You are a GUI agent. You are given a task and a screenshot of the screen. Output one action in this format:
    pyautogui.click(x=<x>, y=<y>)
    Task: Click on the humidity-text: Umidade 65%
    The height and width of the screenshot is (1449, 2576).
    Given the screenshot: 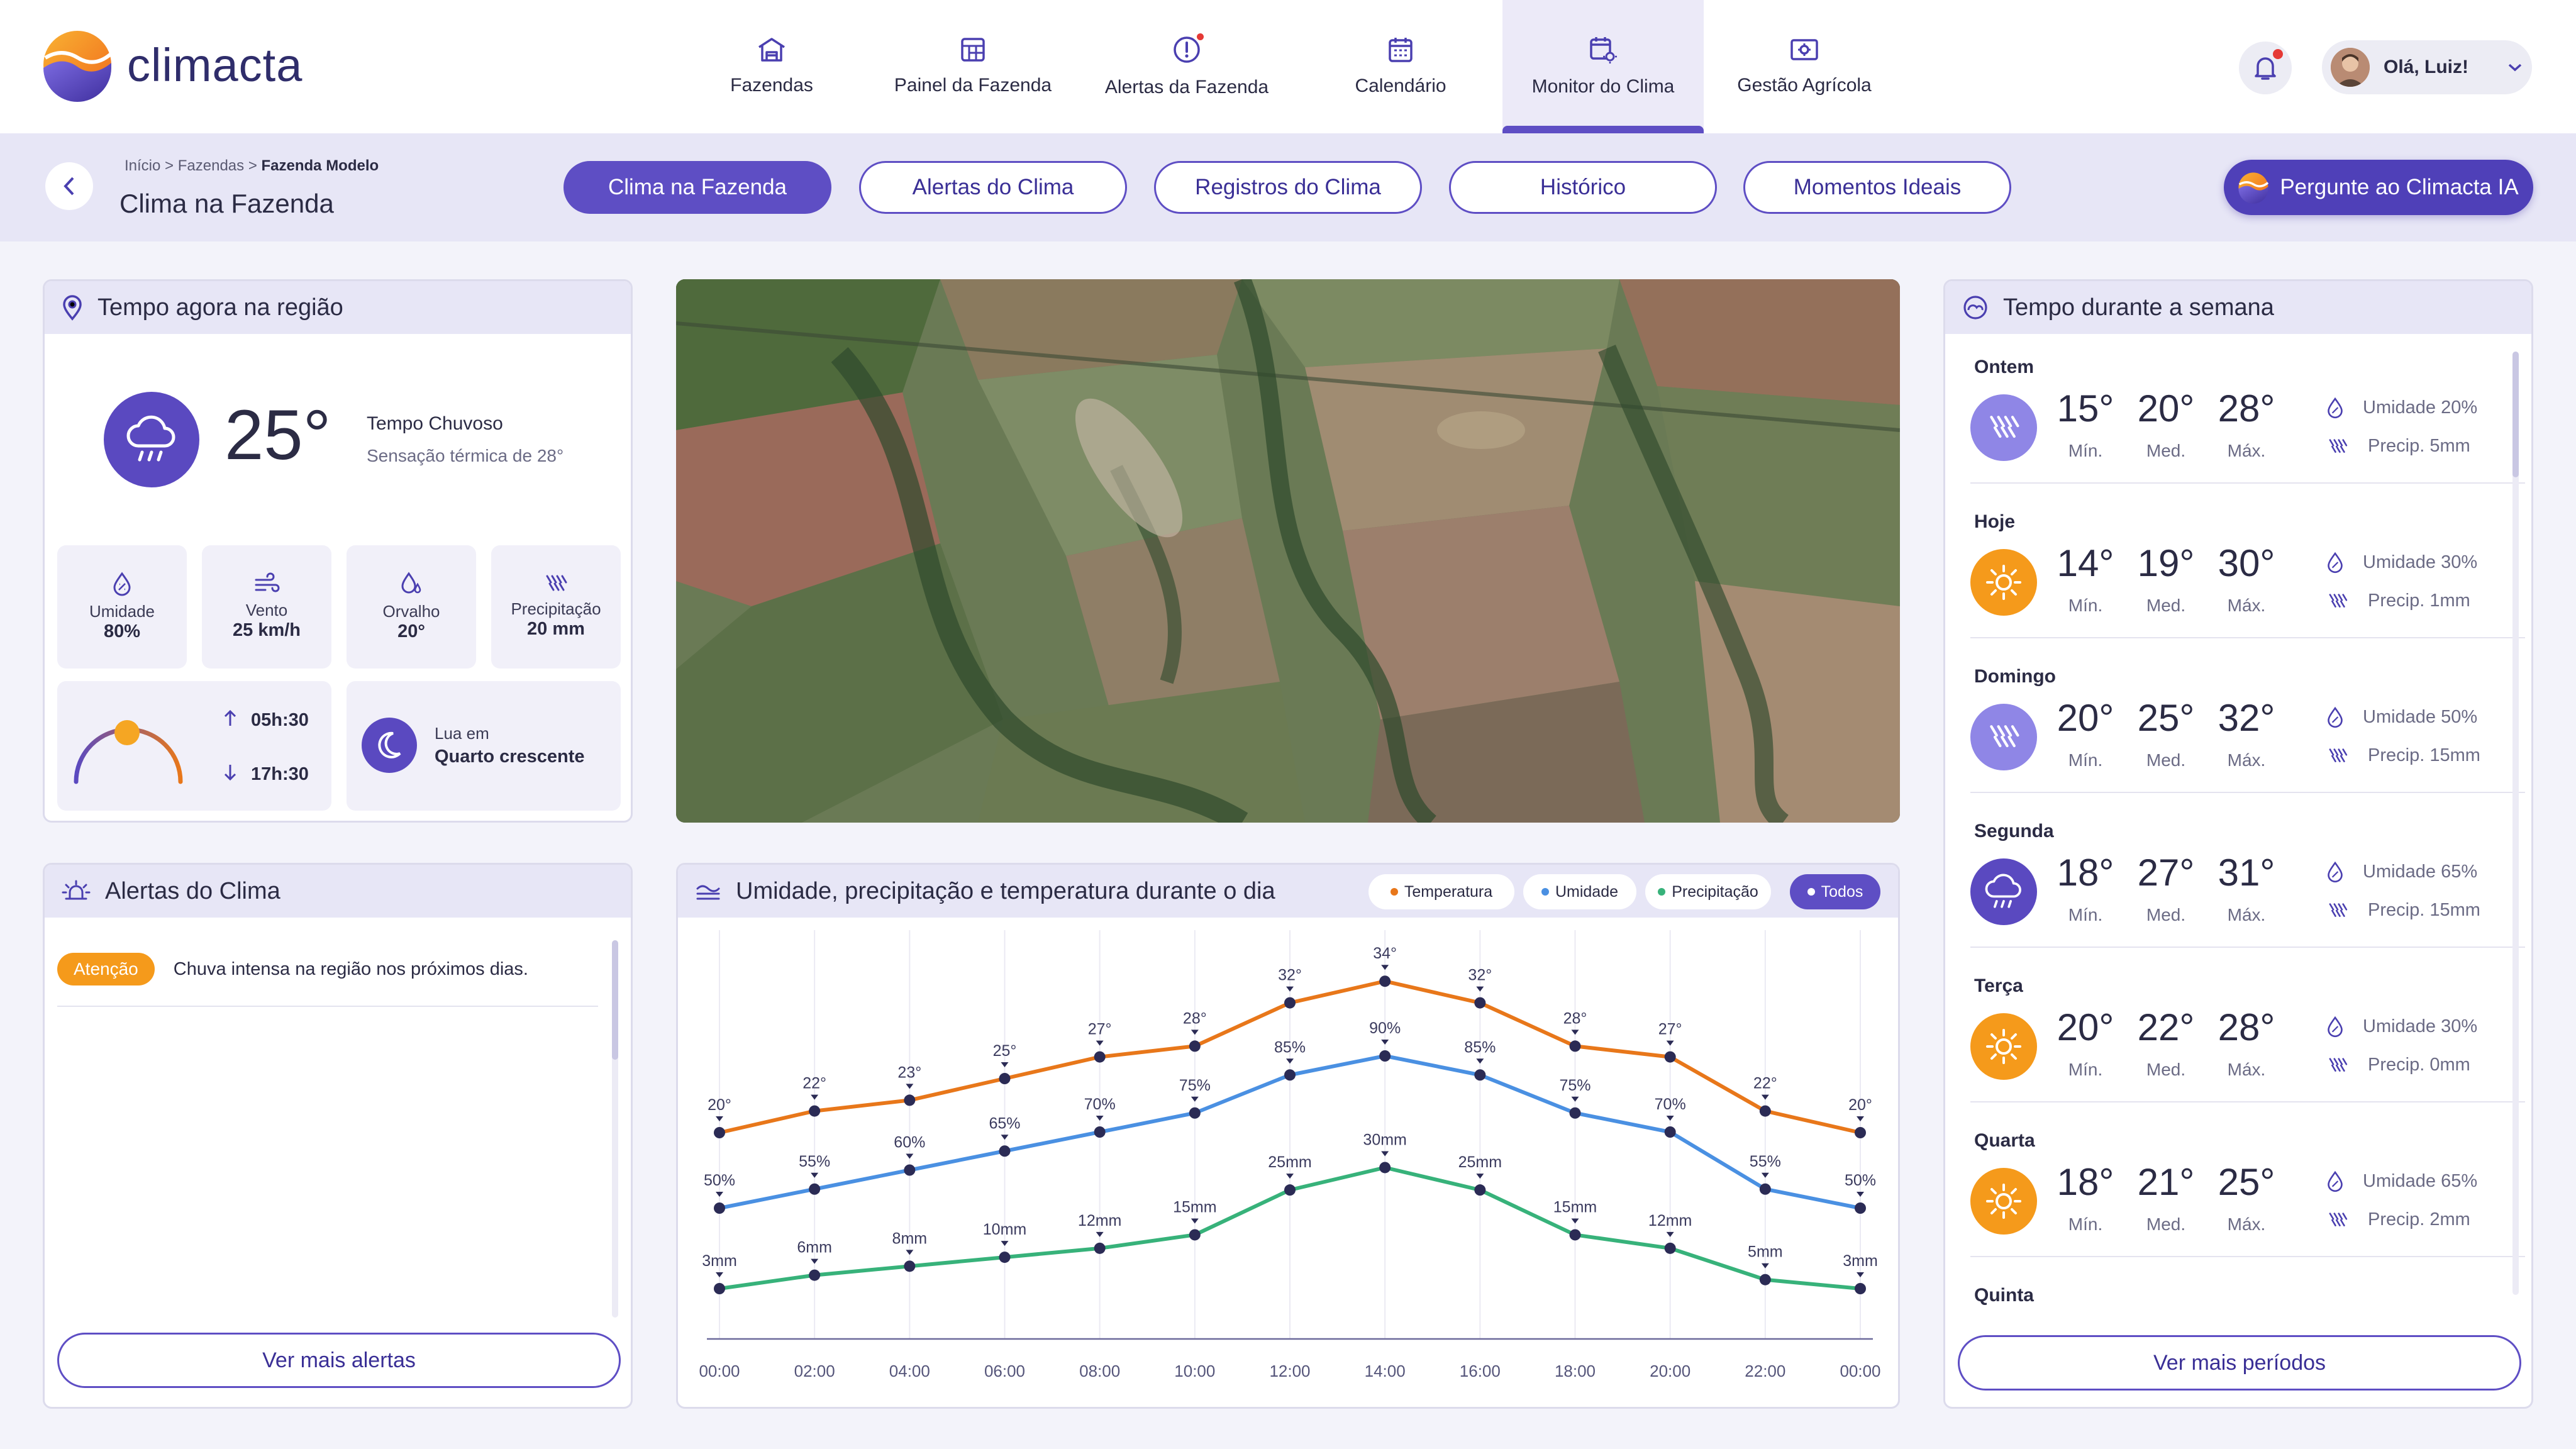 What is the action you would take?
    pyautogui.click(x=2420, y=1180)
    